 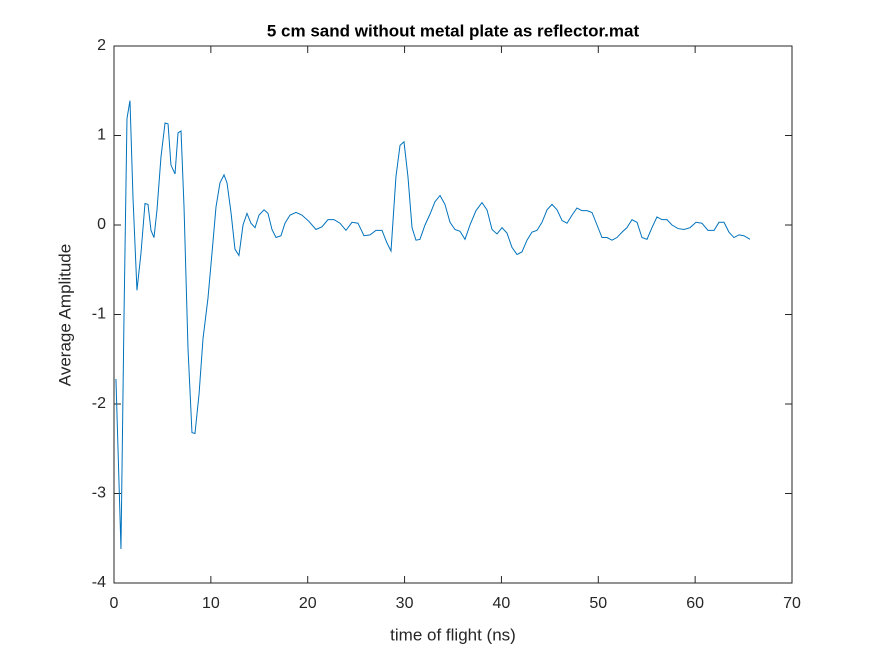 What do you see at coordinates (695, 603) in the screenshot?
I see `x-tick-label: 60` at bounding box center [695, 603].